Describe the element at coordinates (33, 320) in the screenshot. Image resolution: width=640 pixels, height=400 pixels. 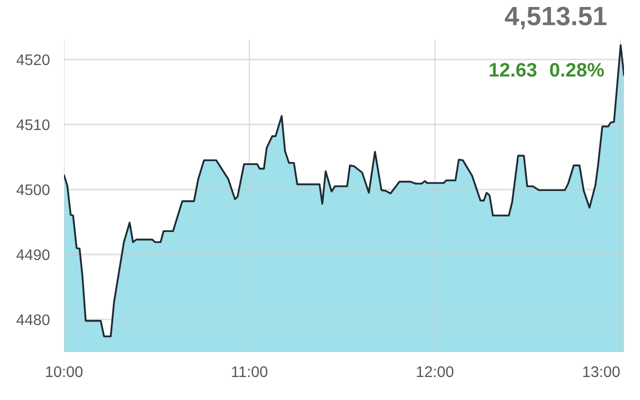
I see `y-tick-label: 4480` at that location.